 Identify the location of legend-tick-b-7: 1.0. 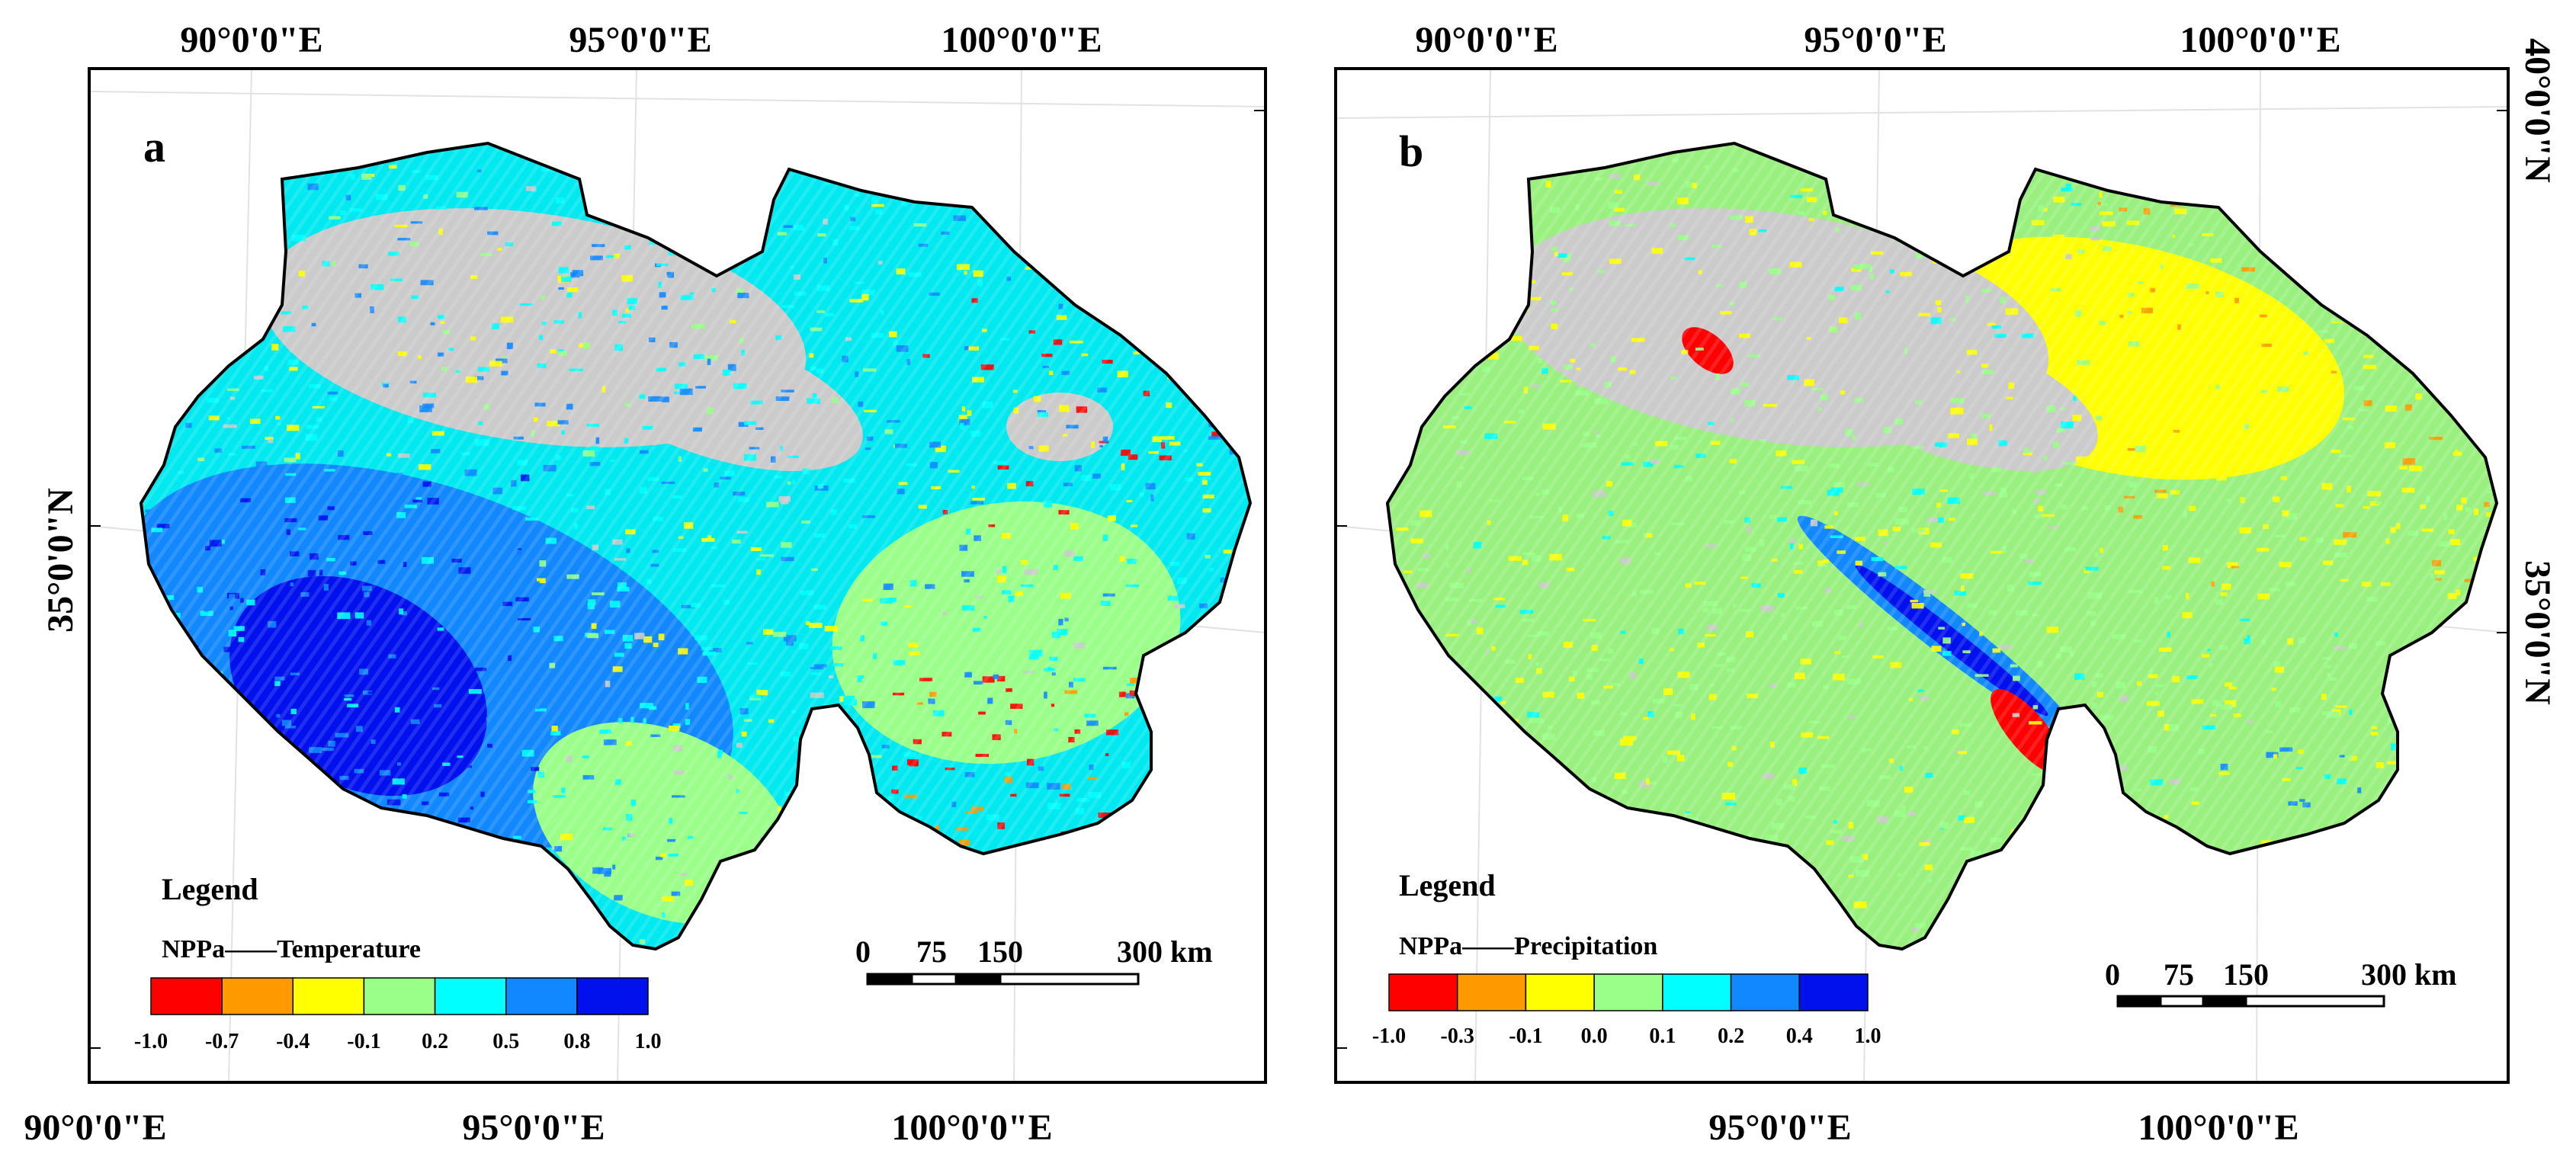
(1868, 1036).